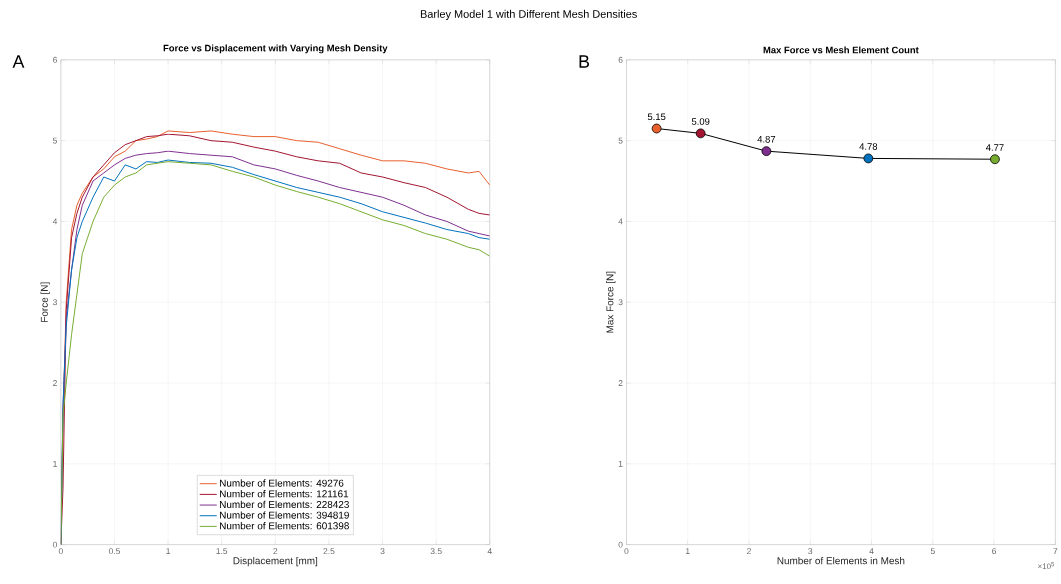  I want to click on data-label: 5.09, so click(700, 122).